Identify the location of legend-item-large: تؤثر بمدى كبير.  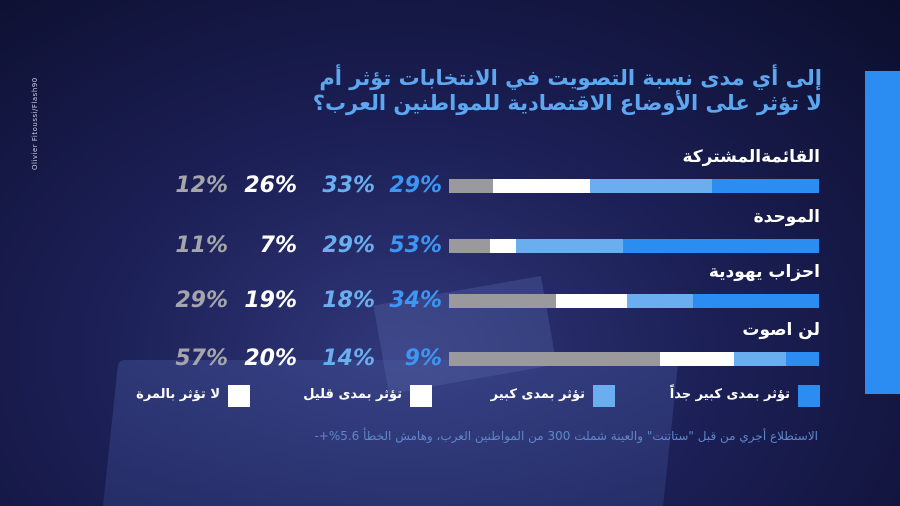
(537, 396).